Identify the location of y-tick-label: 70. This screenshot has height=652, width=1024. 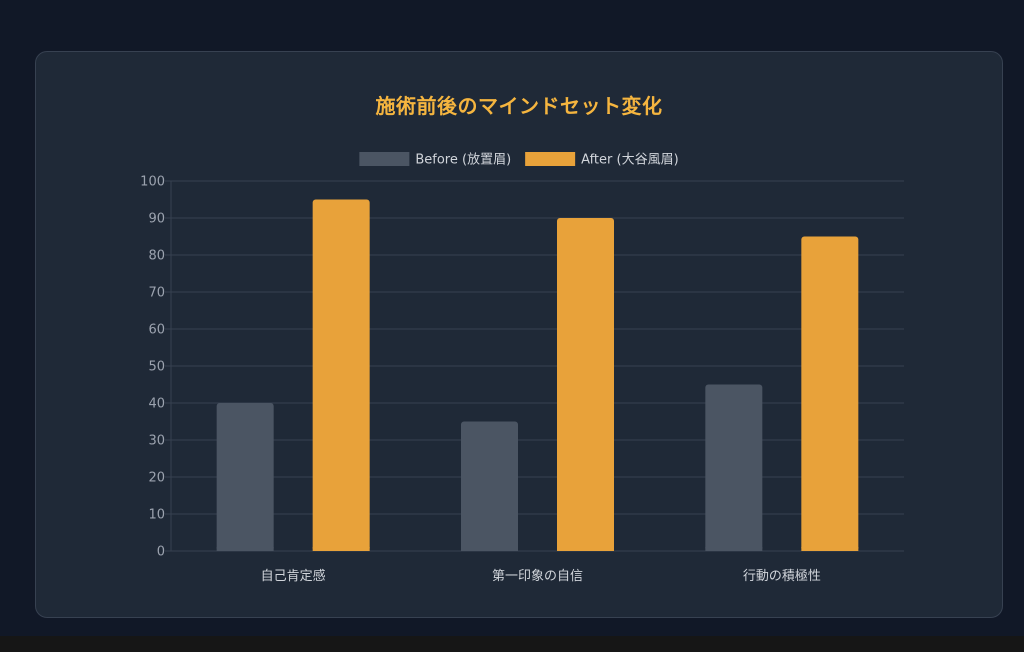
(156, 293).